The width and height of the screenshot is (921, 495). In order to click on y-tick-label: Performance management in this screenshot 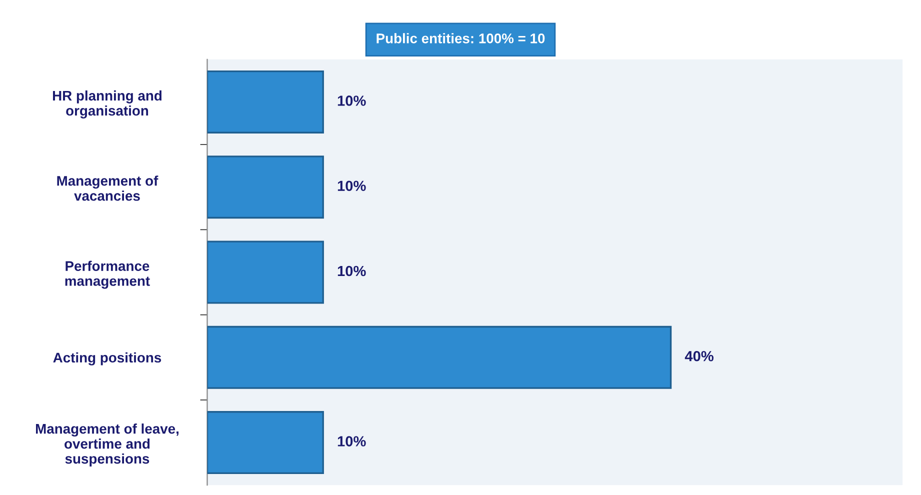, I will do `click(107, 274)`.